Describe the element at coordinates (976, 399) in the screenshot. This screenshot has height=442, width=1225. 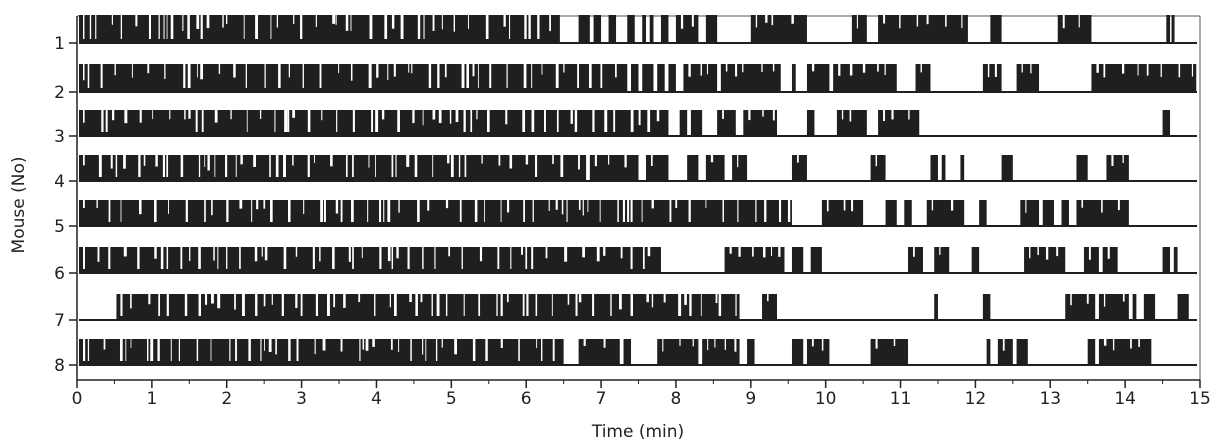
I see `x-tick-label: 12` at that location.